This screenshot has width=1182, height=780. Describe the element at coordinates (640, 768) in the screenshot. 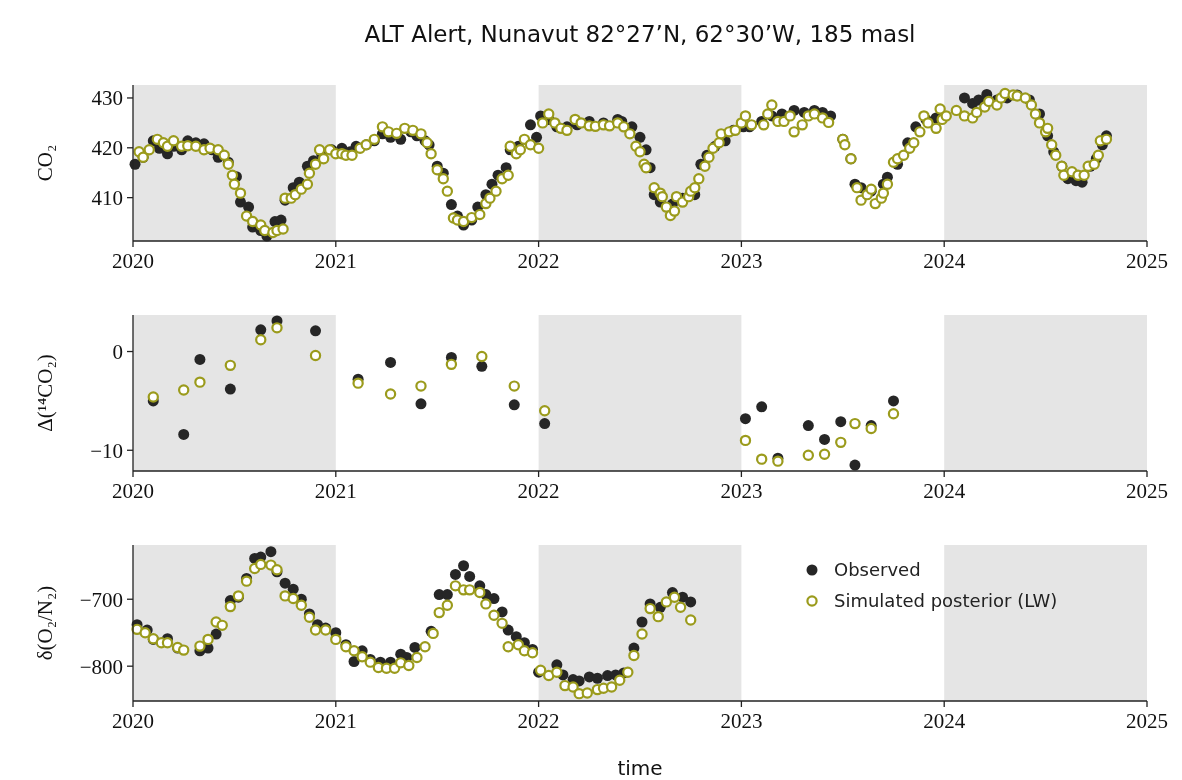

I see `x-axis-title: time` at that location.